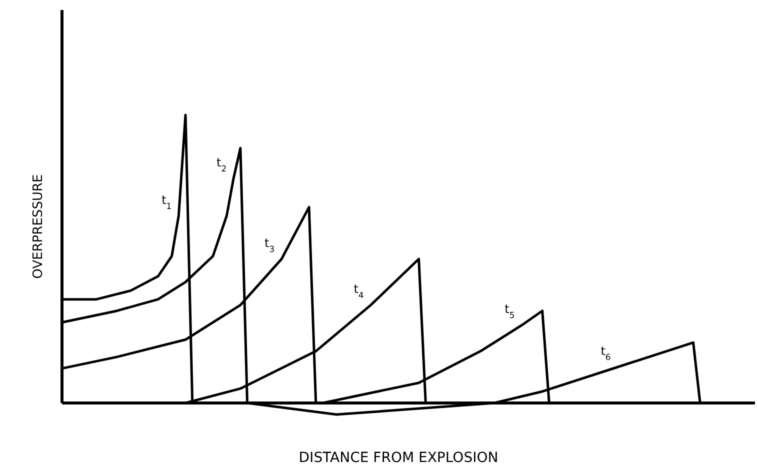  Describe the element at coordinates (167, 201) in the screenshot. I see `series-label: t$_{1}$` at that location.